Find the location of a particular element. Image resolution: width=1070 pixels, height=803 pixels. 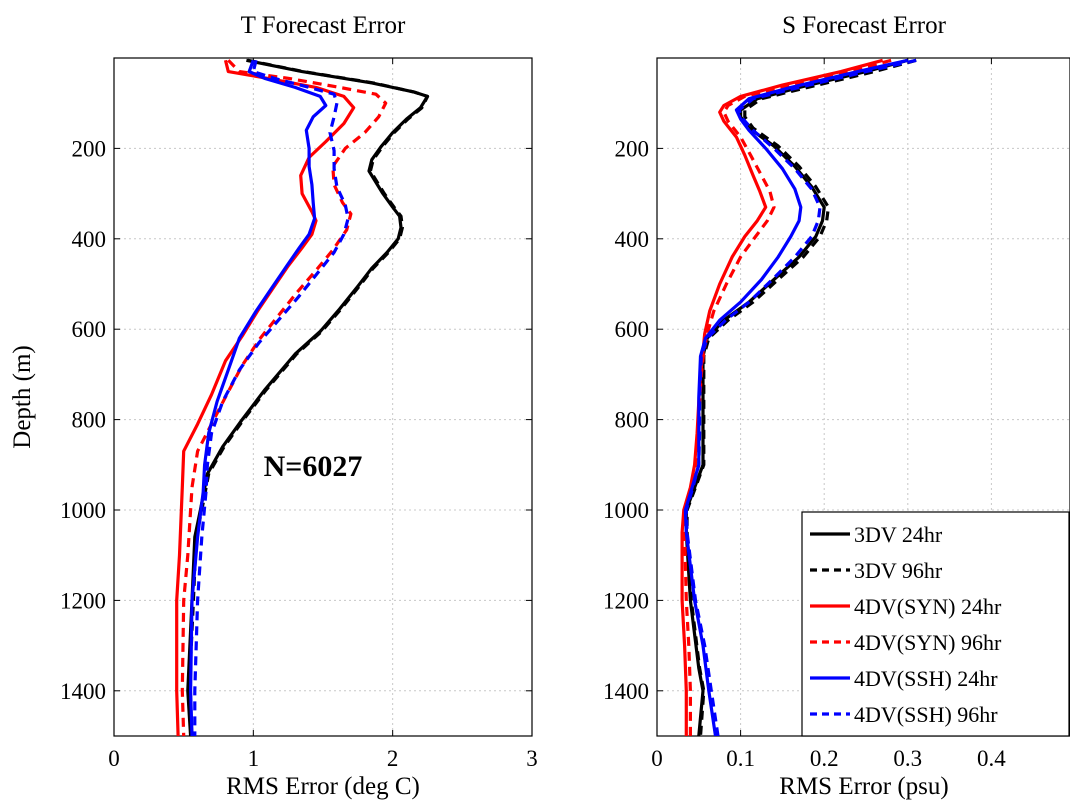

legend-box is located at coordinates (935, 624).